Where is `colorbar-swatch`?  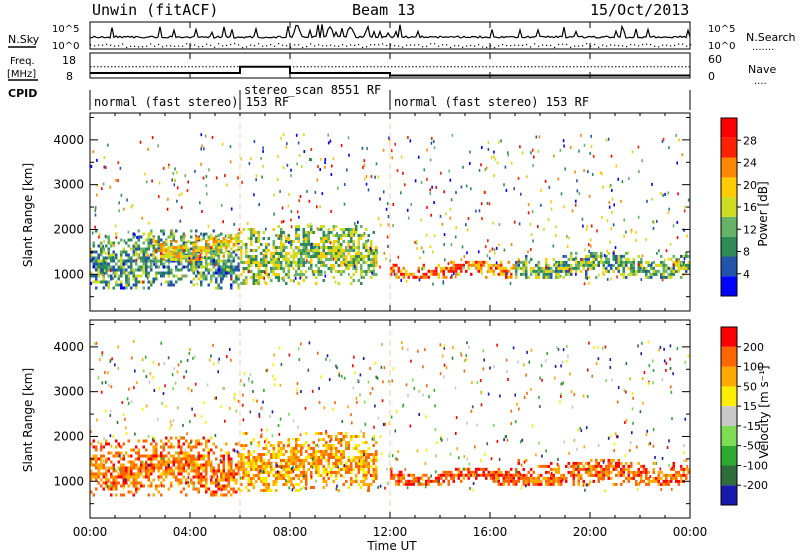 colorbar-swatch is located at coordinates (729, 226).